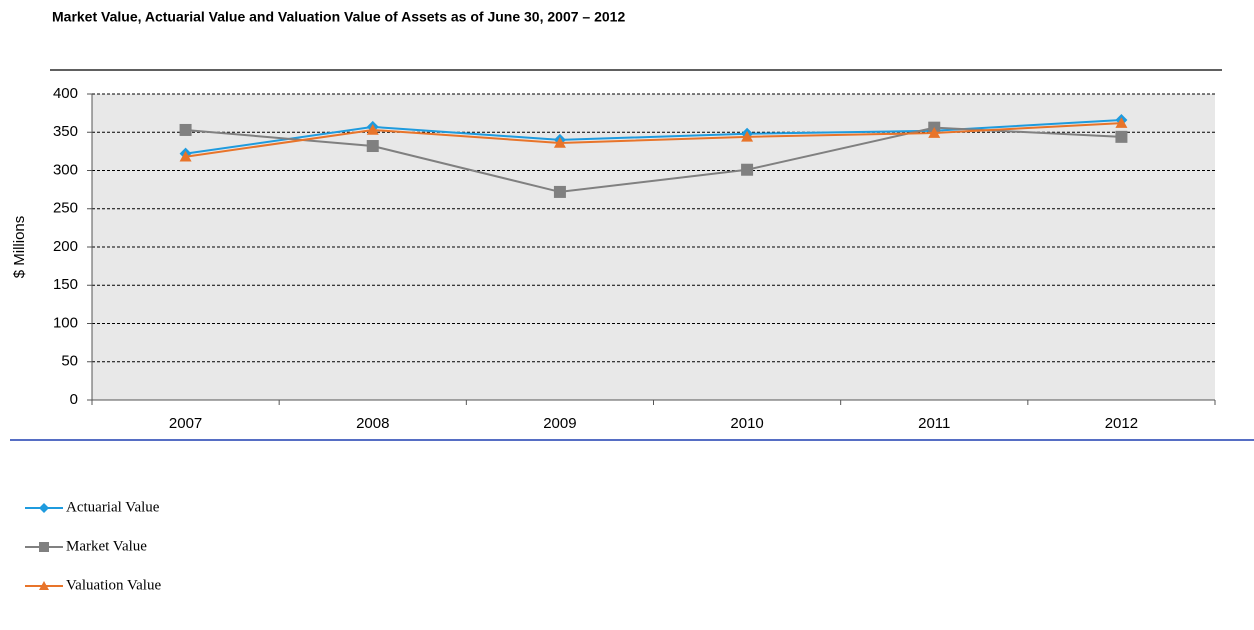 This screenshot has width=1254, height=630. I want to click on y-tick-label: 150, so click(65, 284).